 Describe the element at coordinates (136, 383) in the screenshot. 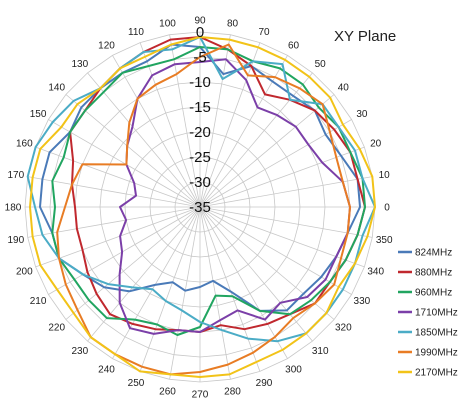

I see `angle-tick-label: 250` at that location.